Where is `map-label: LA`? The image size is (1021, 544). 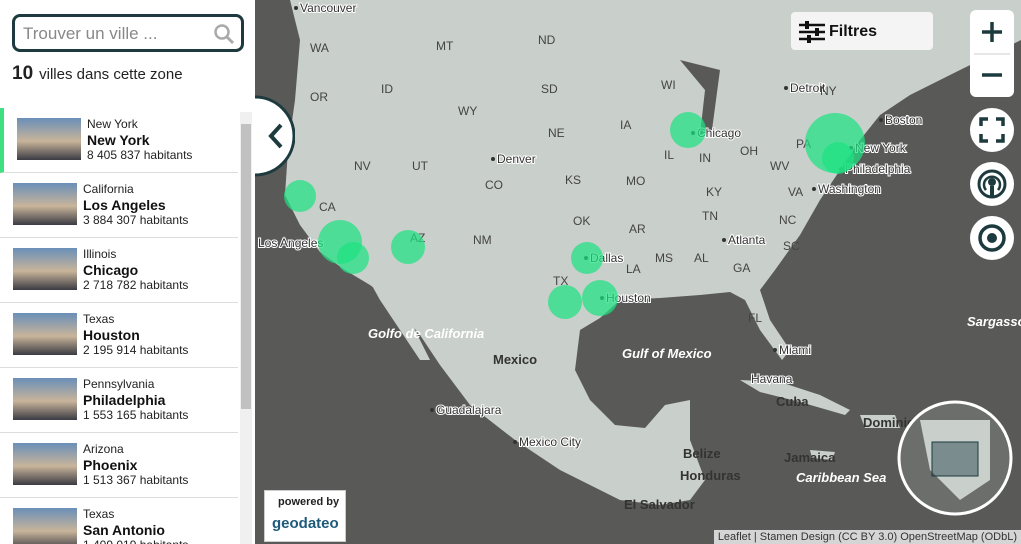
map-label: LA is located at coordinates (633, 269).